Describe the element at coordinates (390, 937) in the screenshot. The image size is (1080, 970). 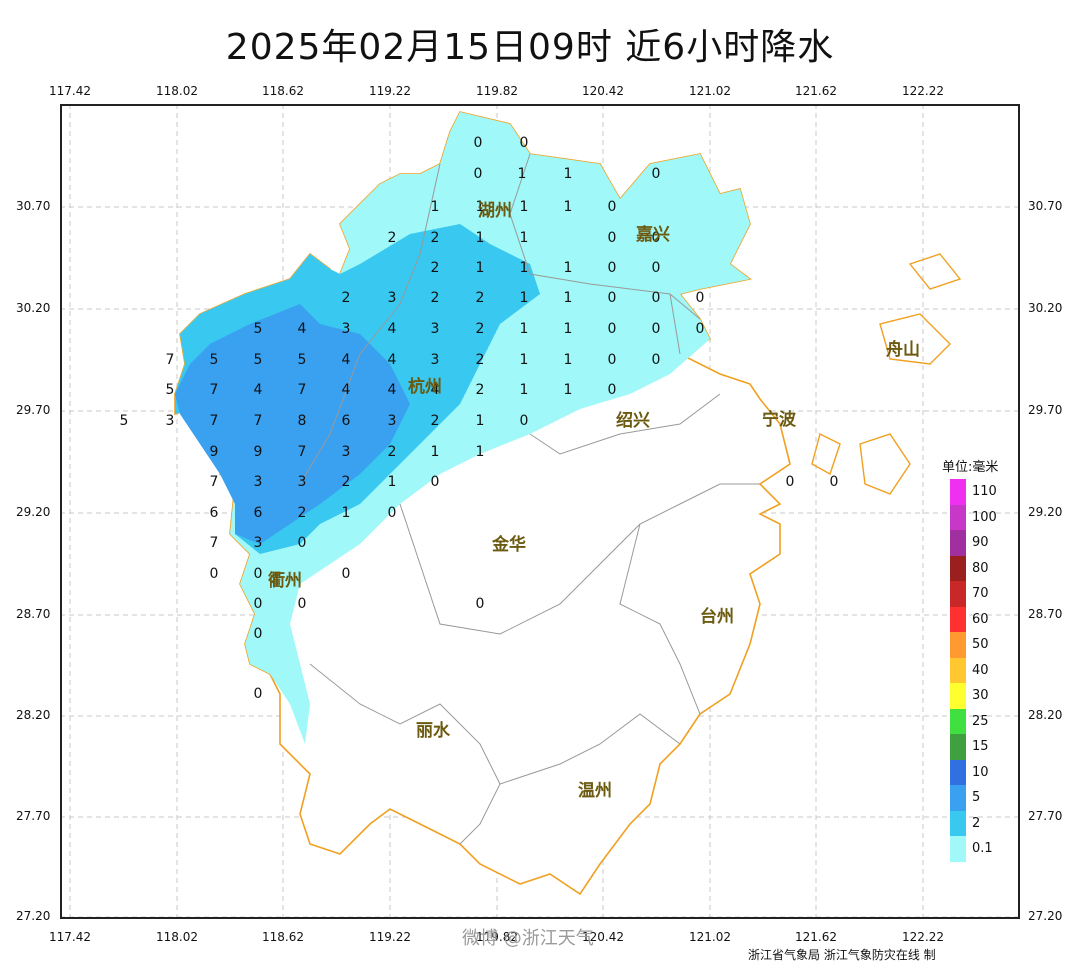
I see `lon-tick-bottom: 119.22` at that location.